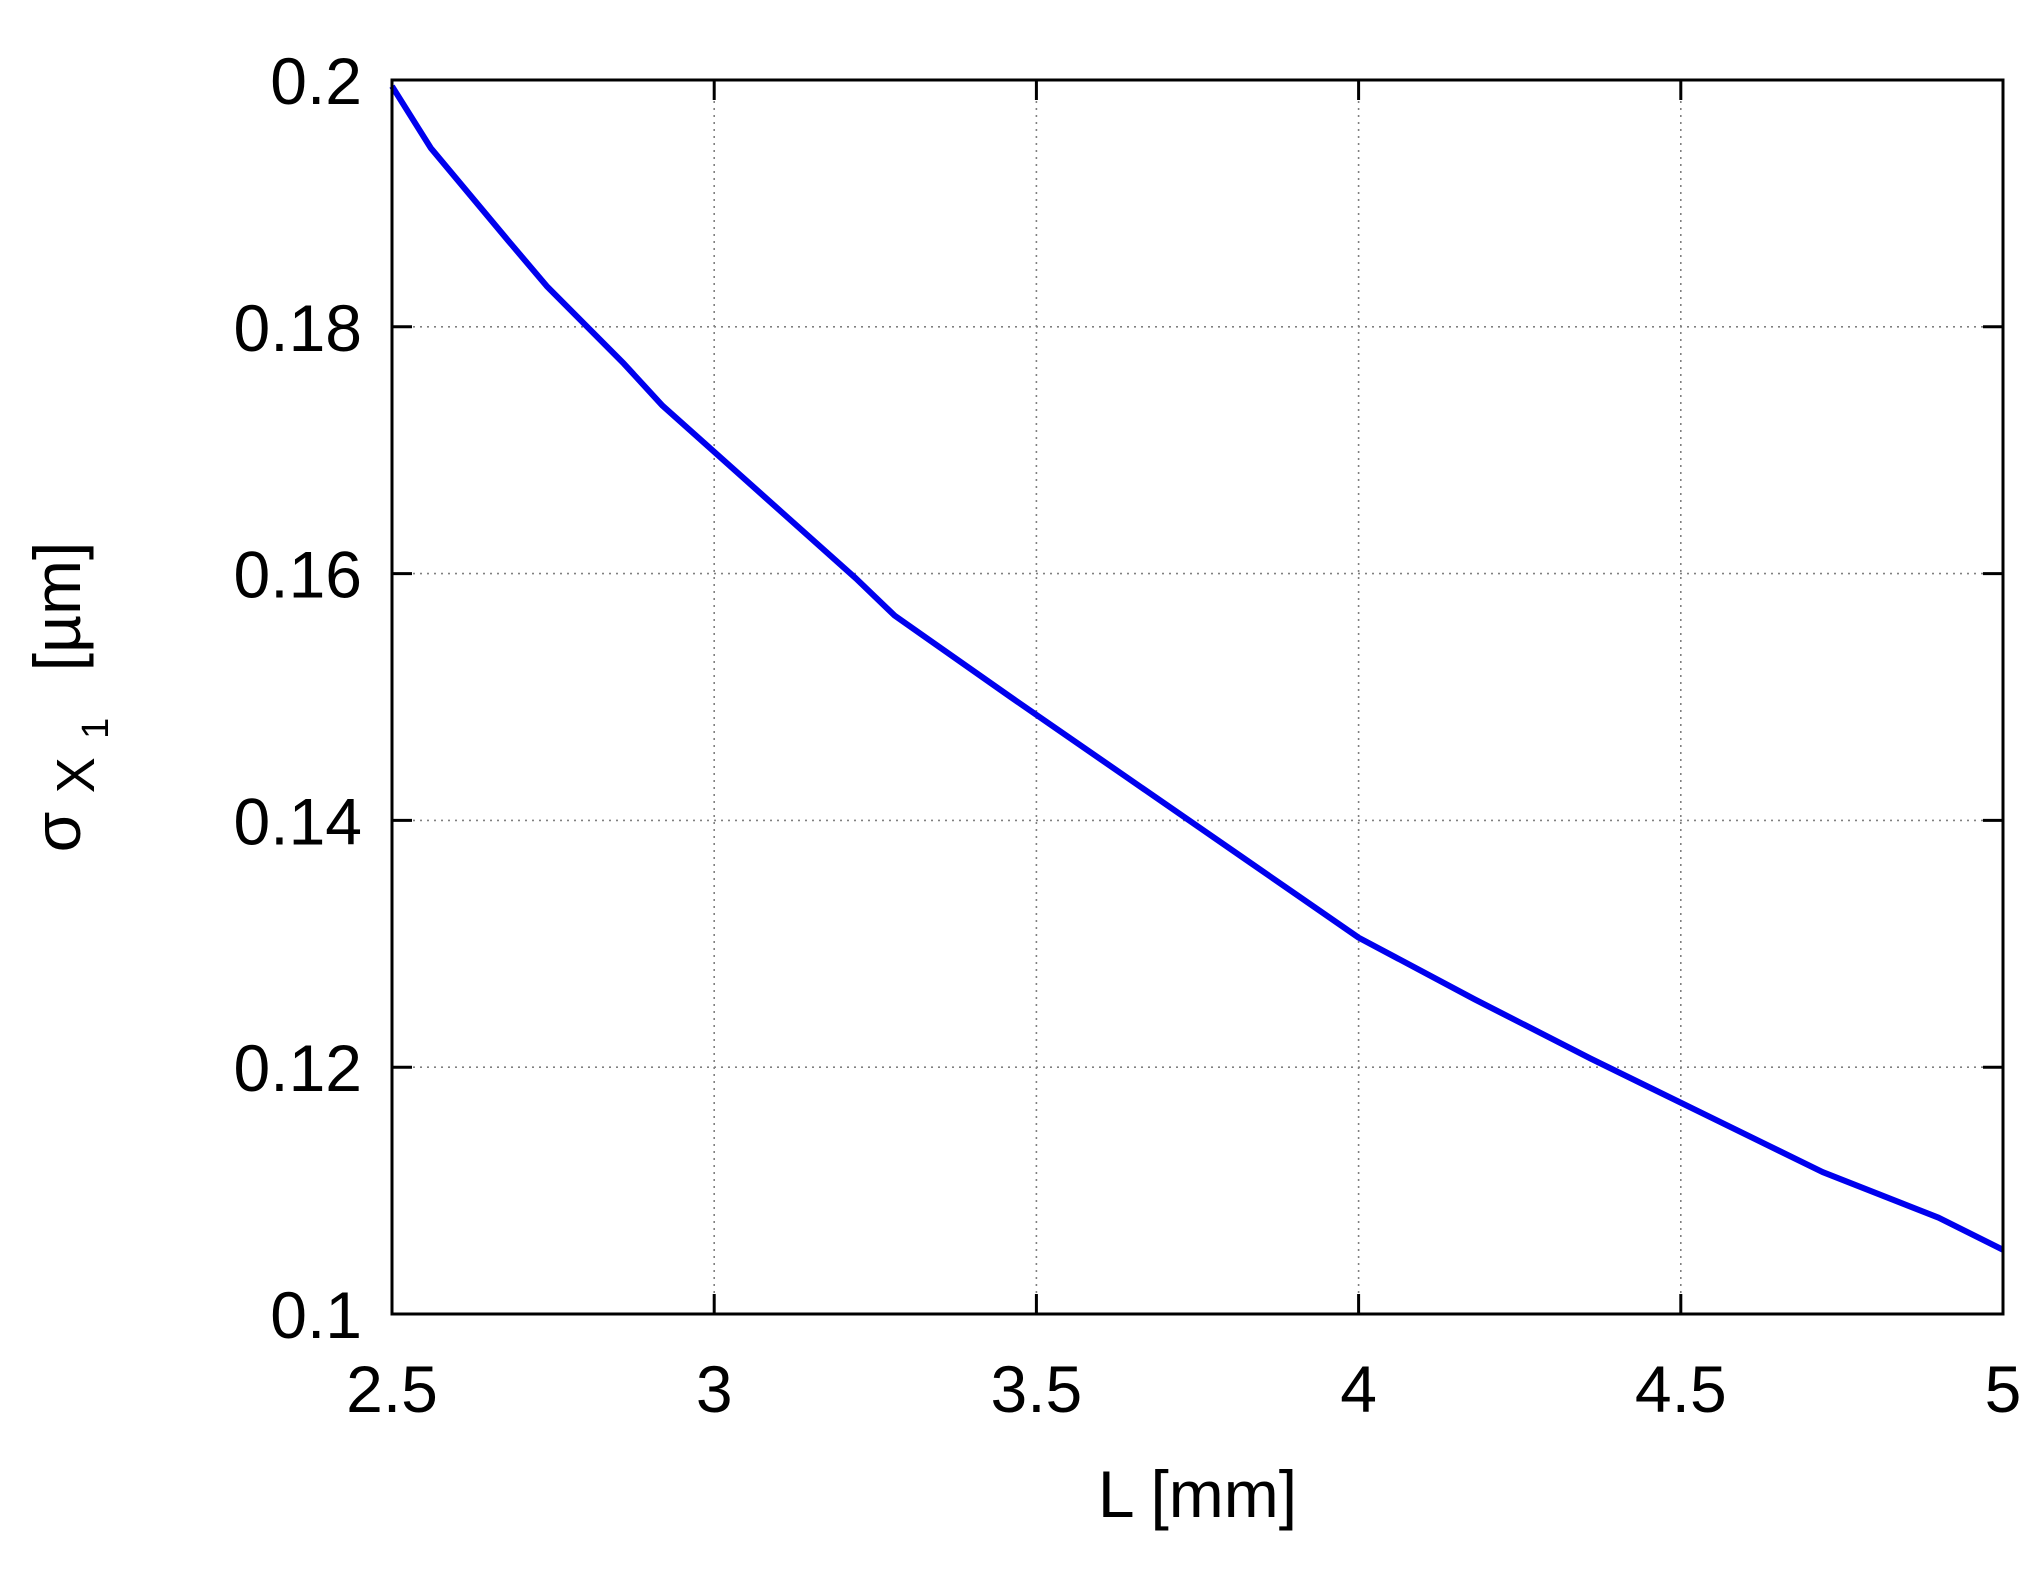  What do you see at coordinates (392, 1389) in the screenshot?
I see `x-tick-label: 2.5` at bounding box center [392, 1389].